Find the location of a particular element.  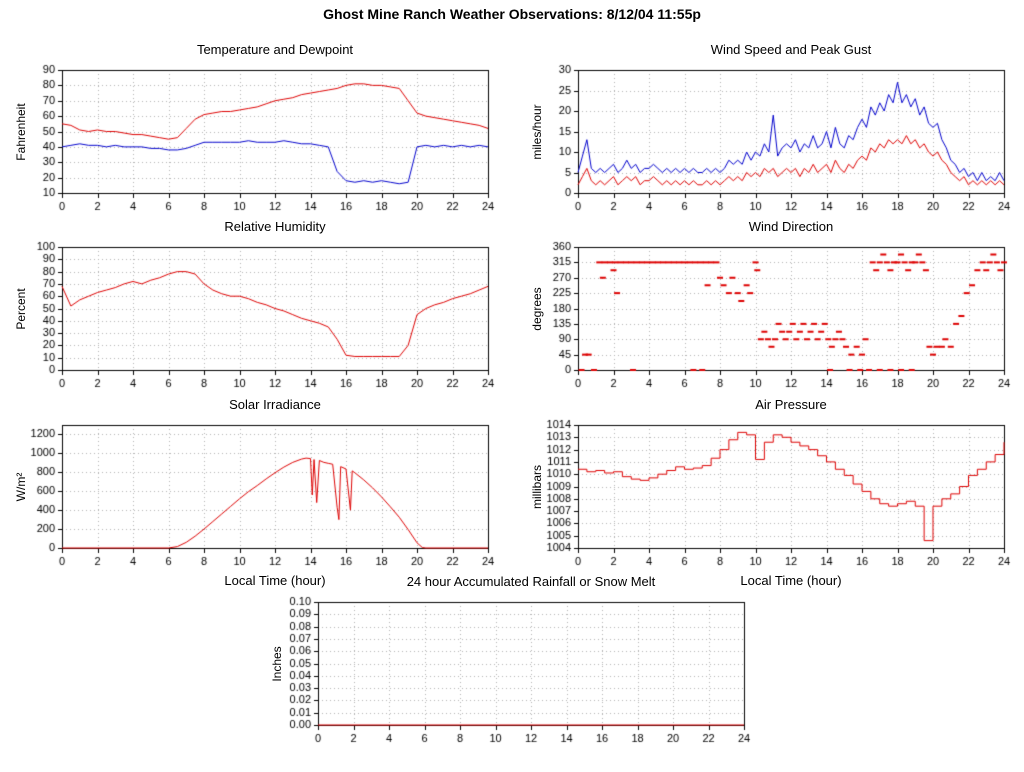

chart-solar-irradiance: Solar Irradiance W/m² Local Time (hour) is located at coordinates (254, 495).